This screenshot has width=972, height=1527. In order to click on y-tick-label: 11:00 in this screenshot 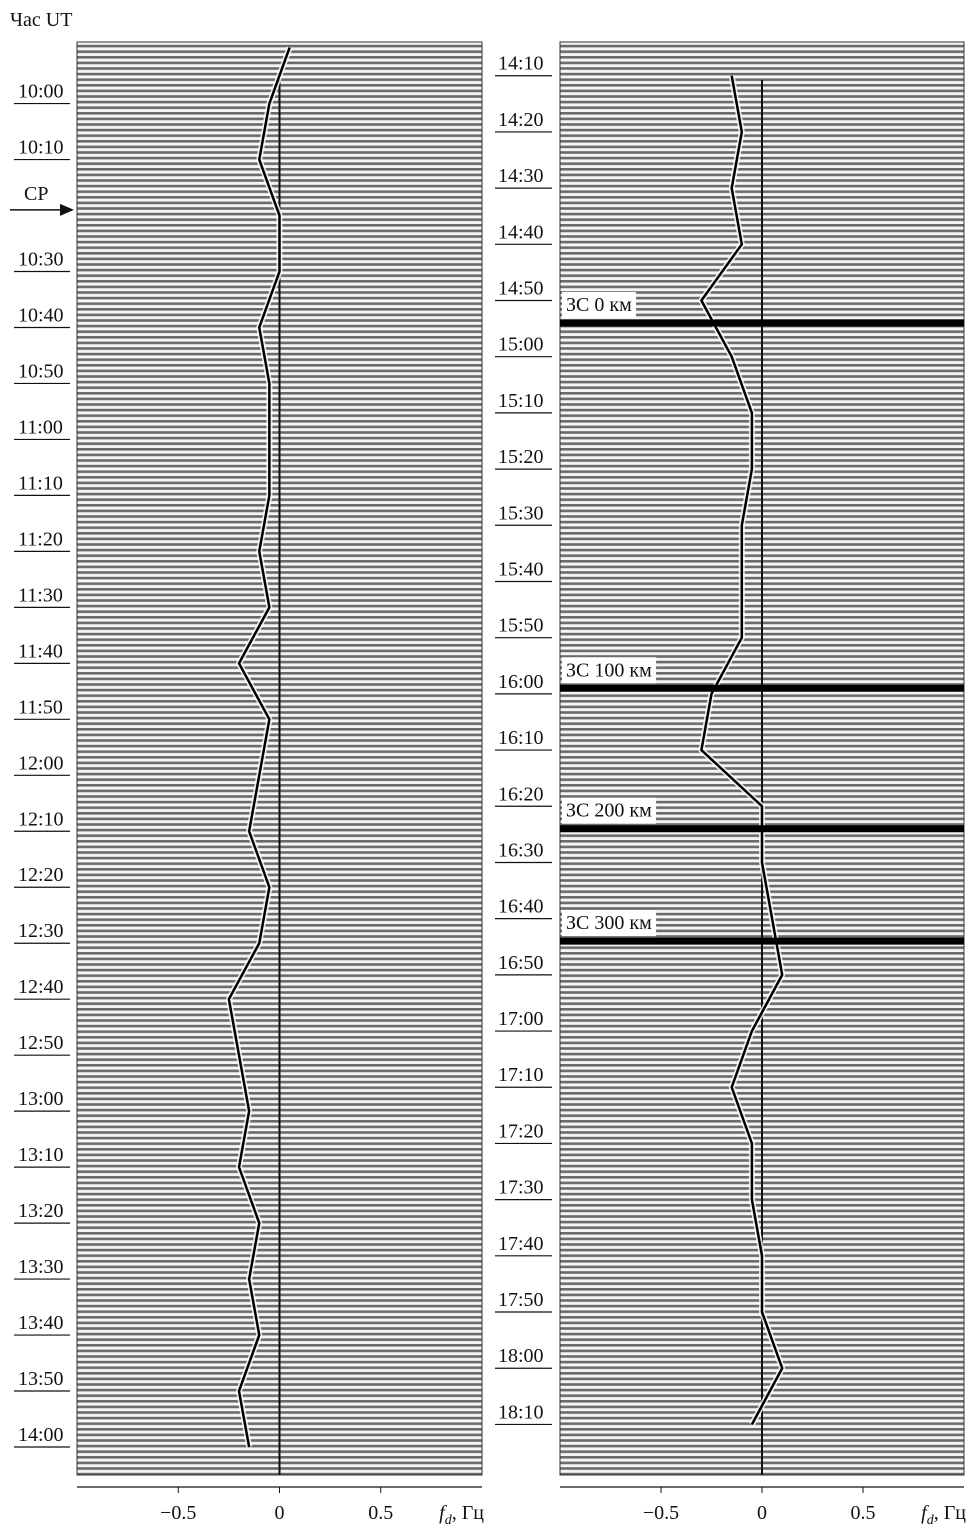, I will do `click(40, 427)`.